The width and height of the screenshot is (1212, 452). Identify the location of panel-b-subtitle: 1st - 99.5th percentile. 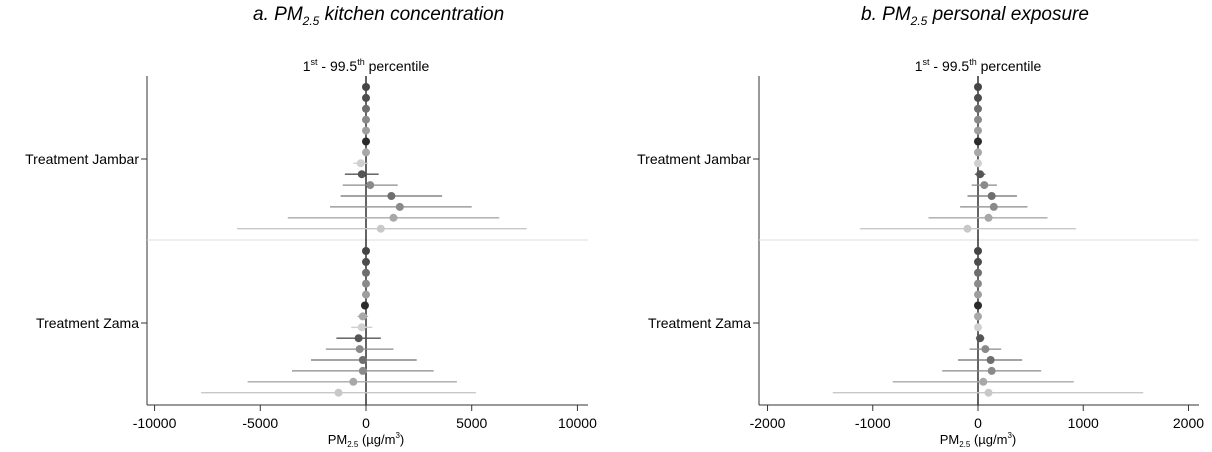
(978, 65).